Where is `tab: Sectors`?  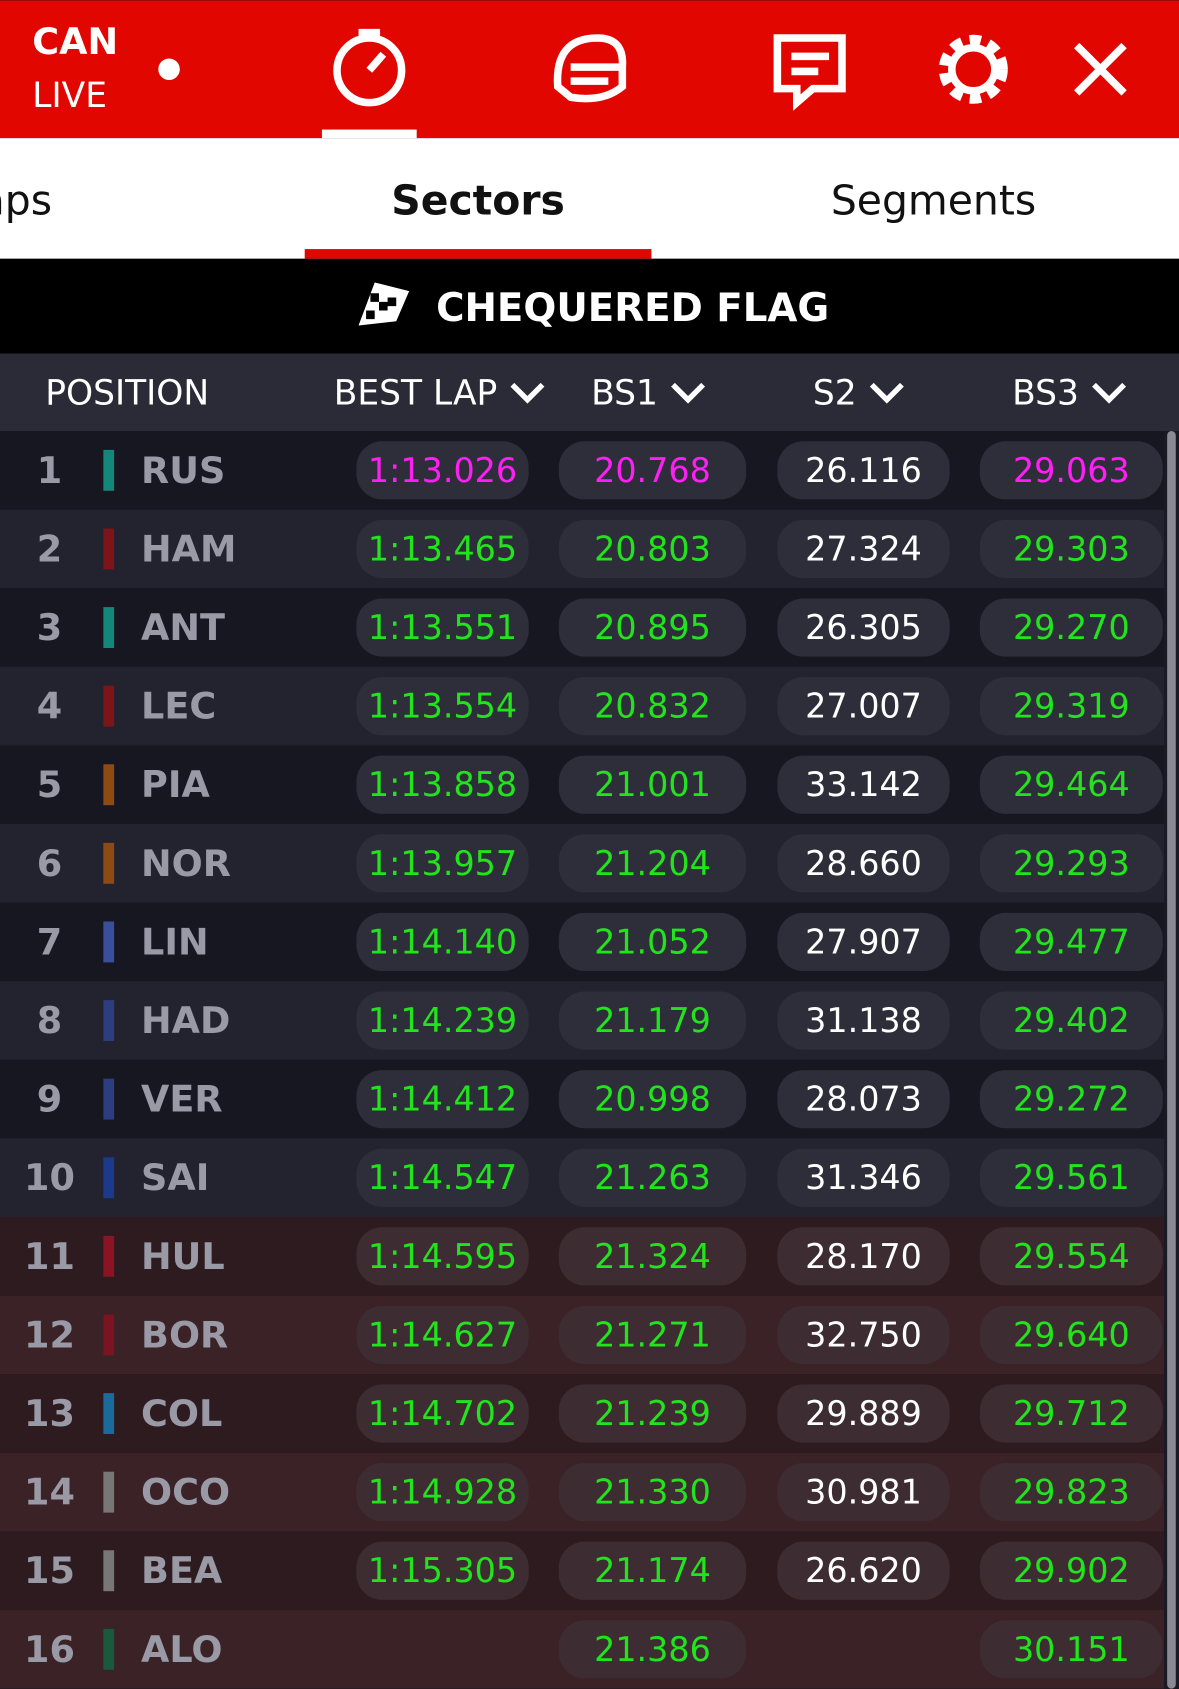
tab: Sectors is located at coordinates (478, 201).